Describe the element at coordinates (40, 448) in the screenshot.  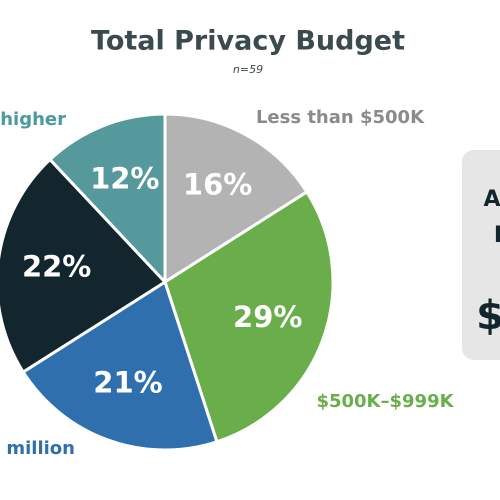
I see `category-label: million` at that location.